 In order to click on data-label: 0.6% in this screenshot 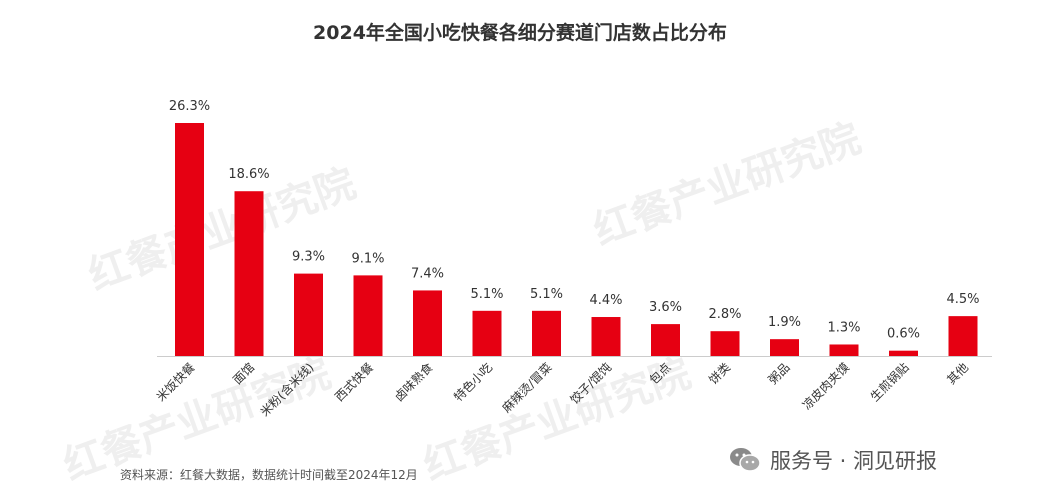, I will do `click(903, 334)`.